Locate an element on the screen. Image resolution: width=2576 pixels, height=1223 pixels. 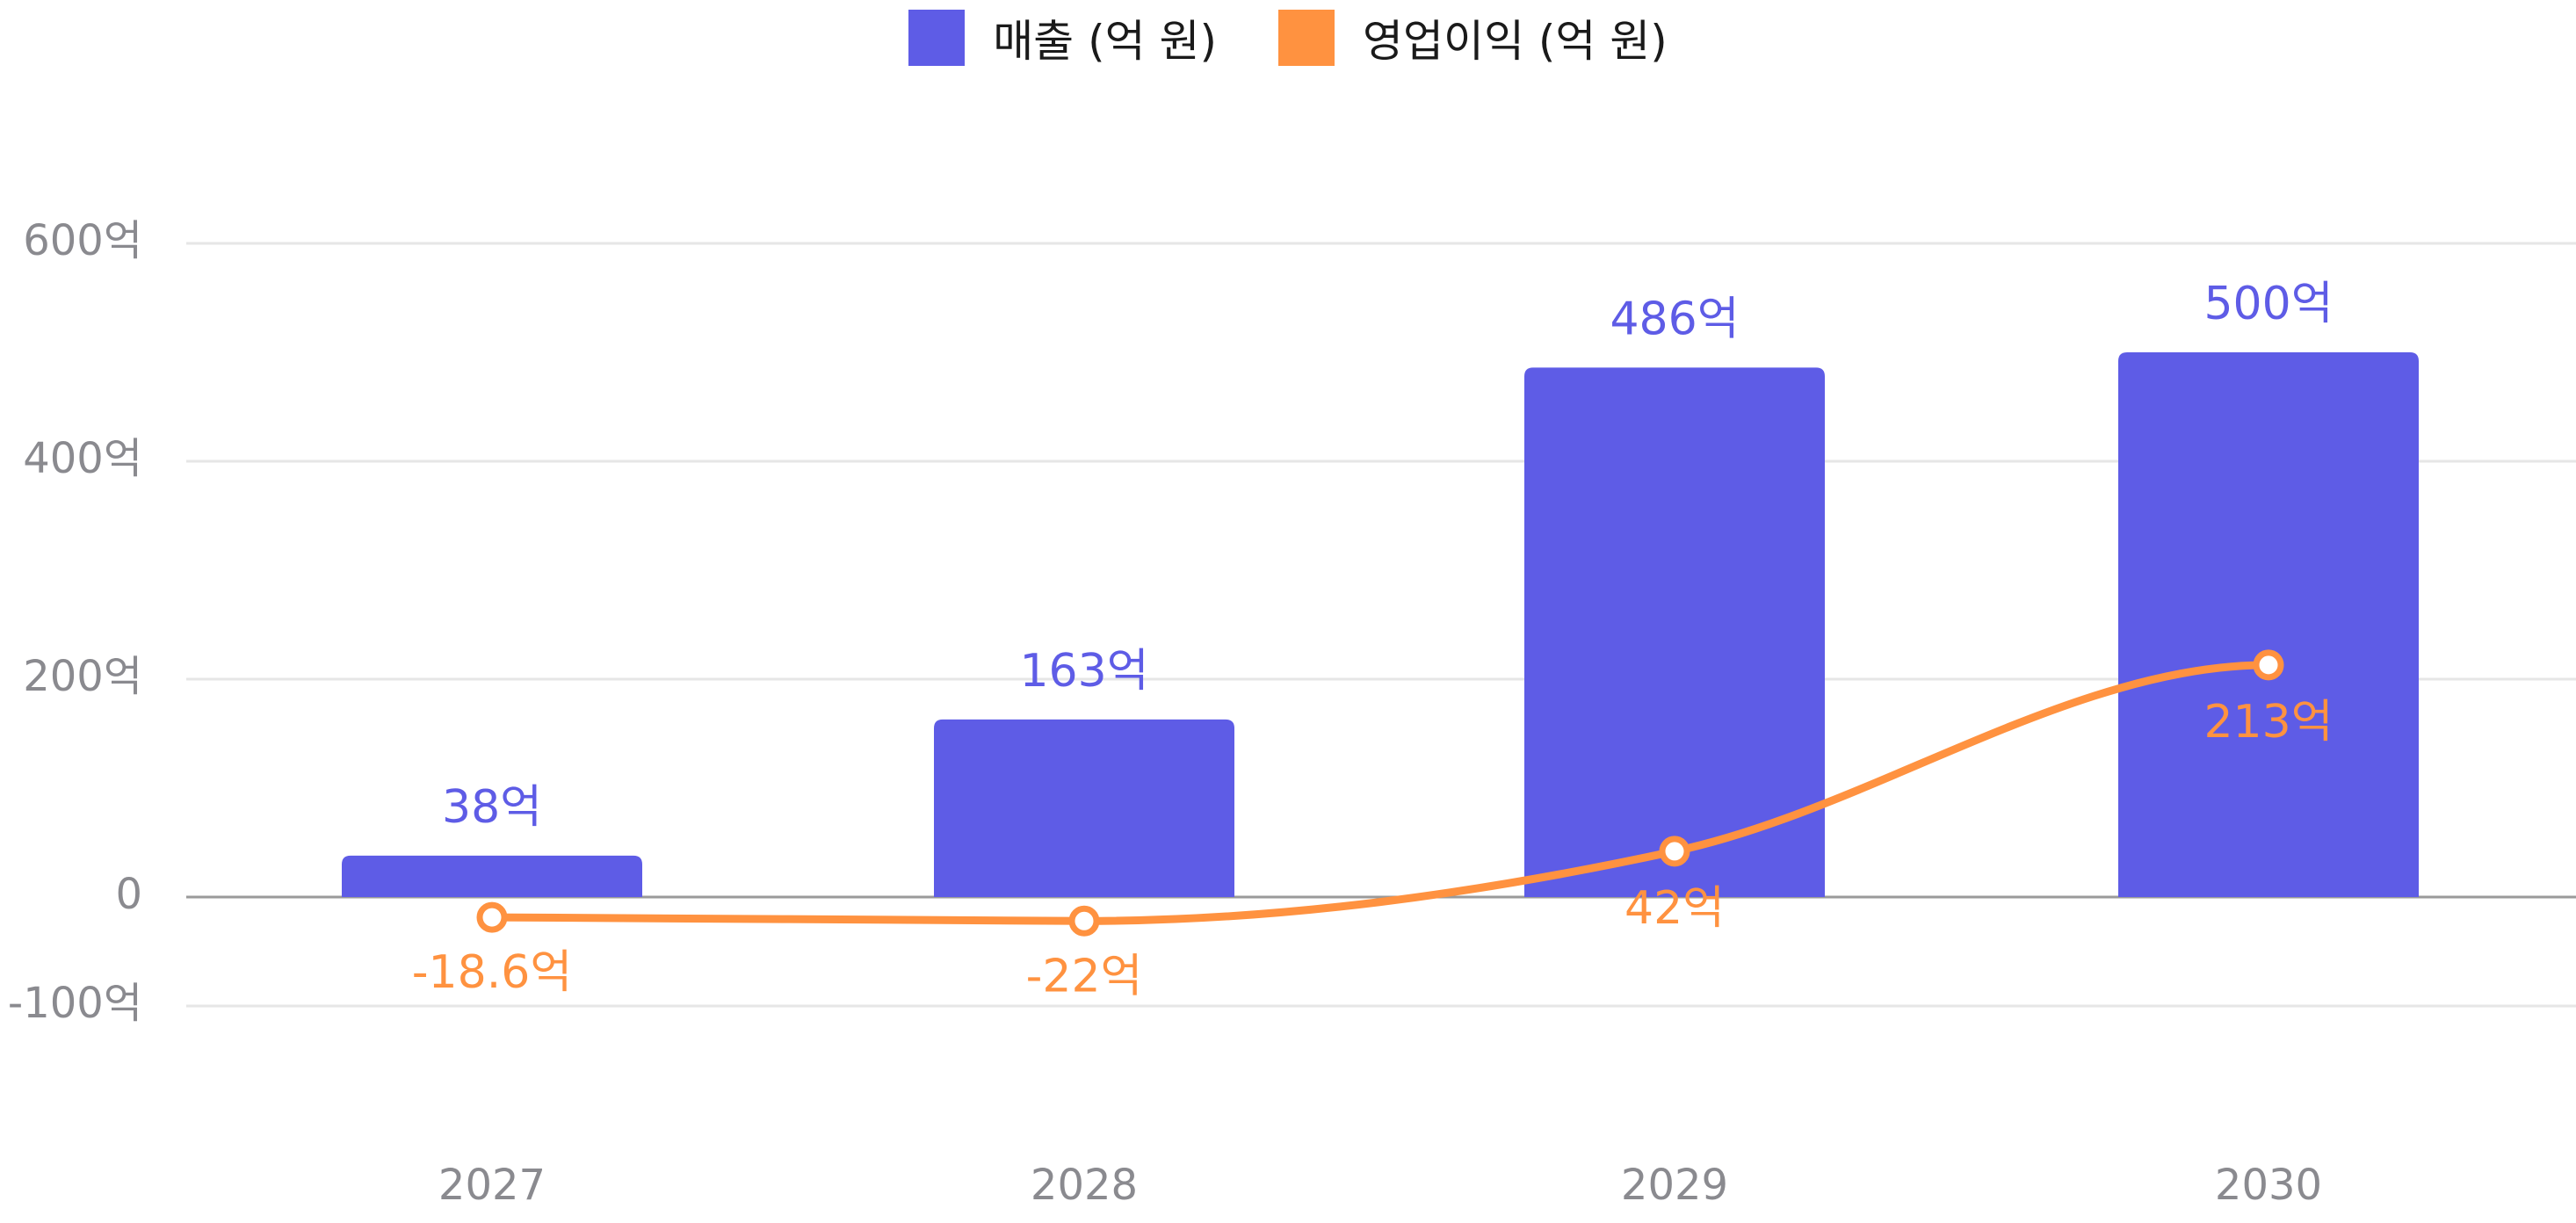
x-tick-label: 2027 is located at coordinates (492, 1185).